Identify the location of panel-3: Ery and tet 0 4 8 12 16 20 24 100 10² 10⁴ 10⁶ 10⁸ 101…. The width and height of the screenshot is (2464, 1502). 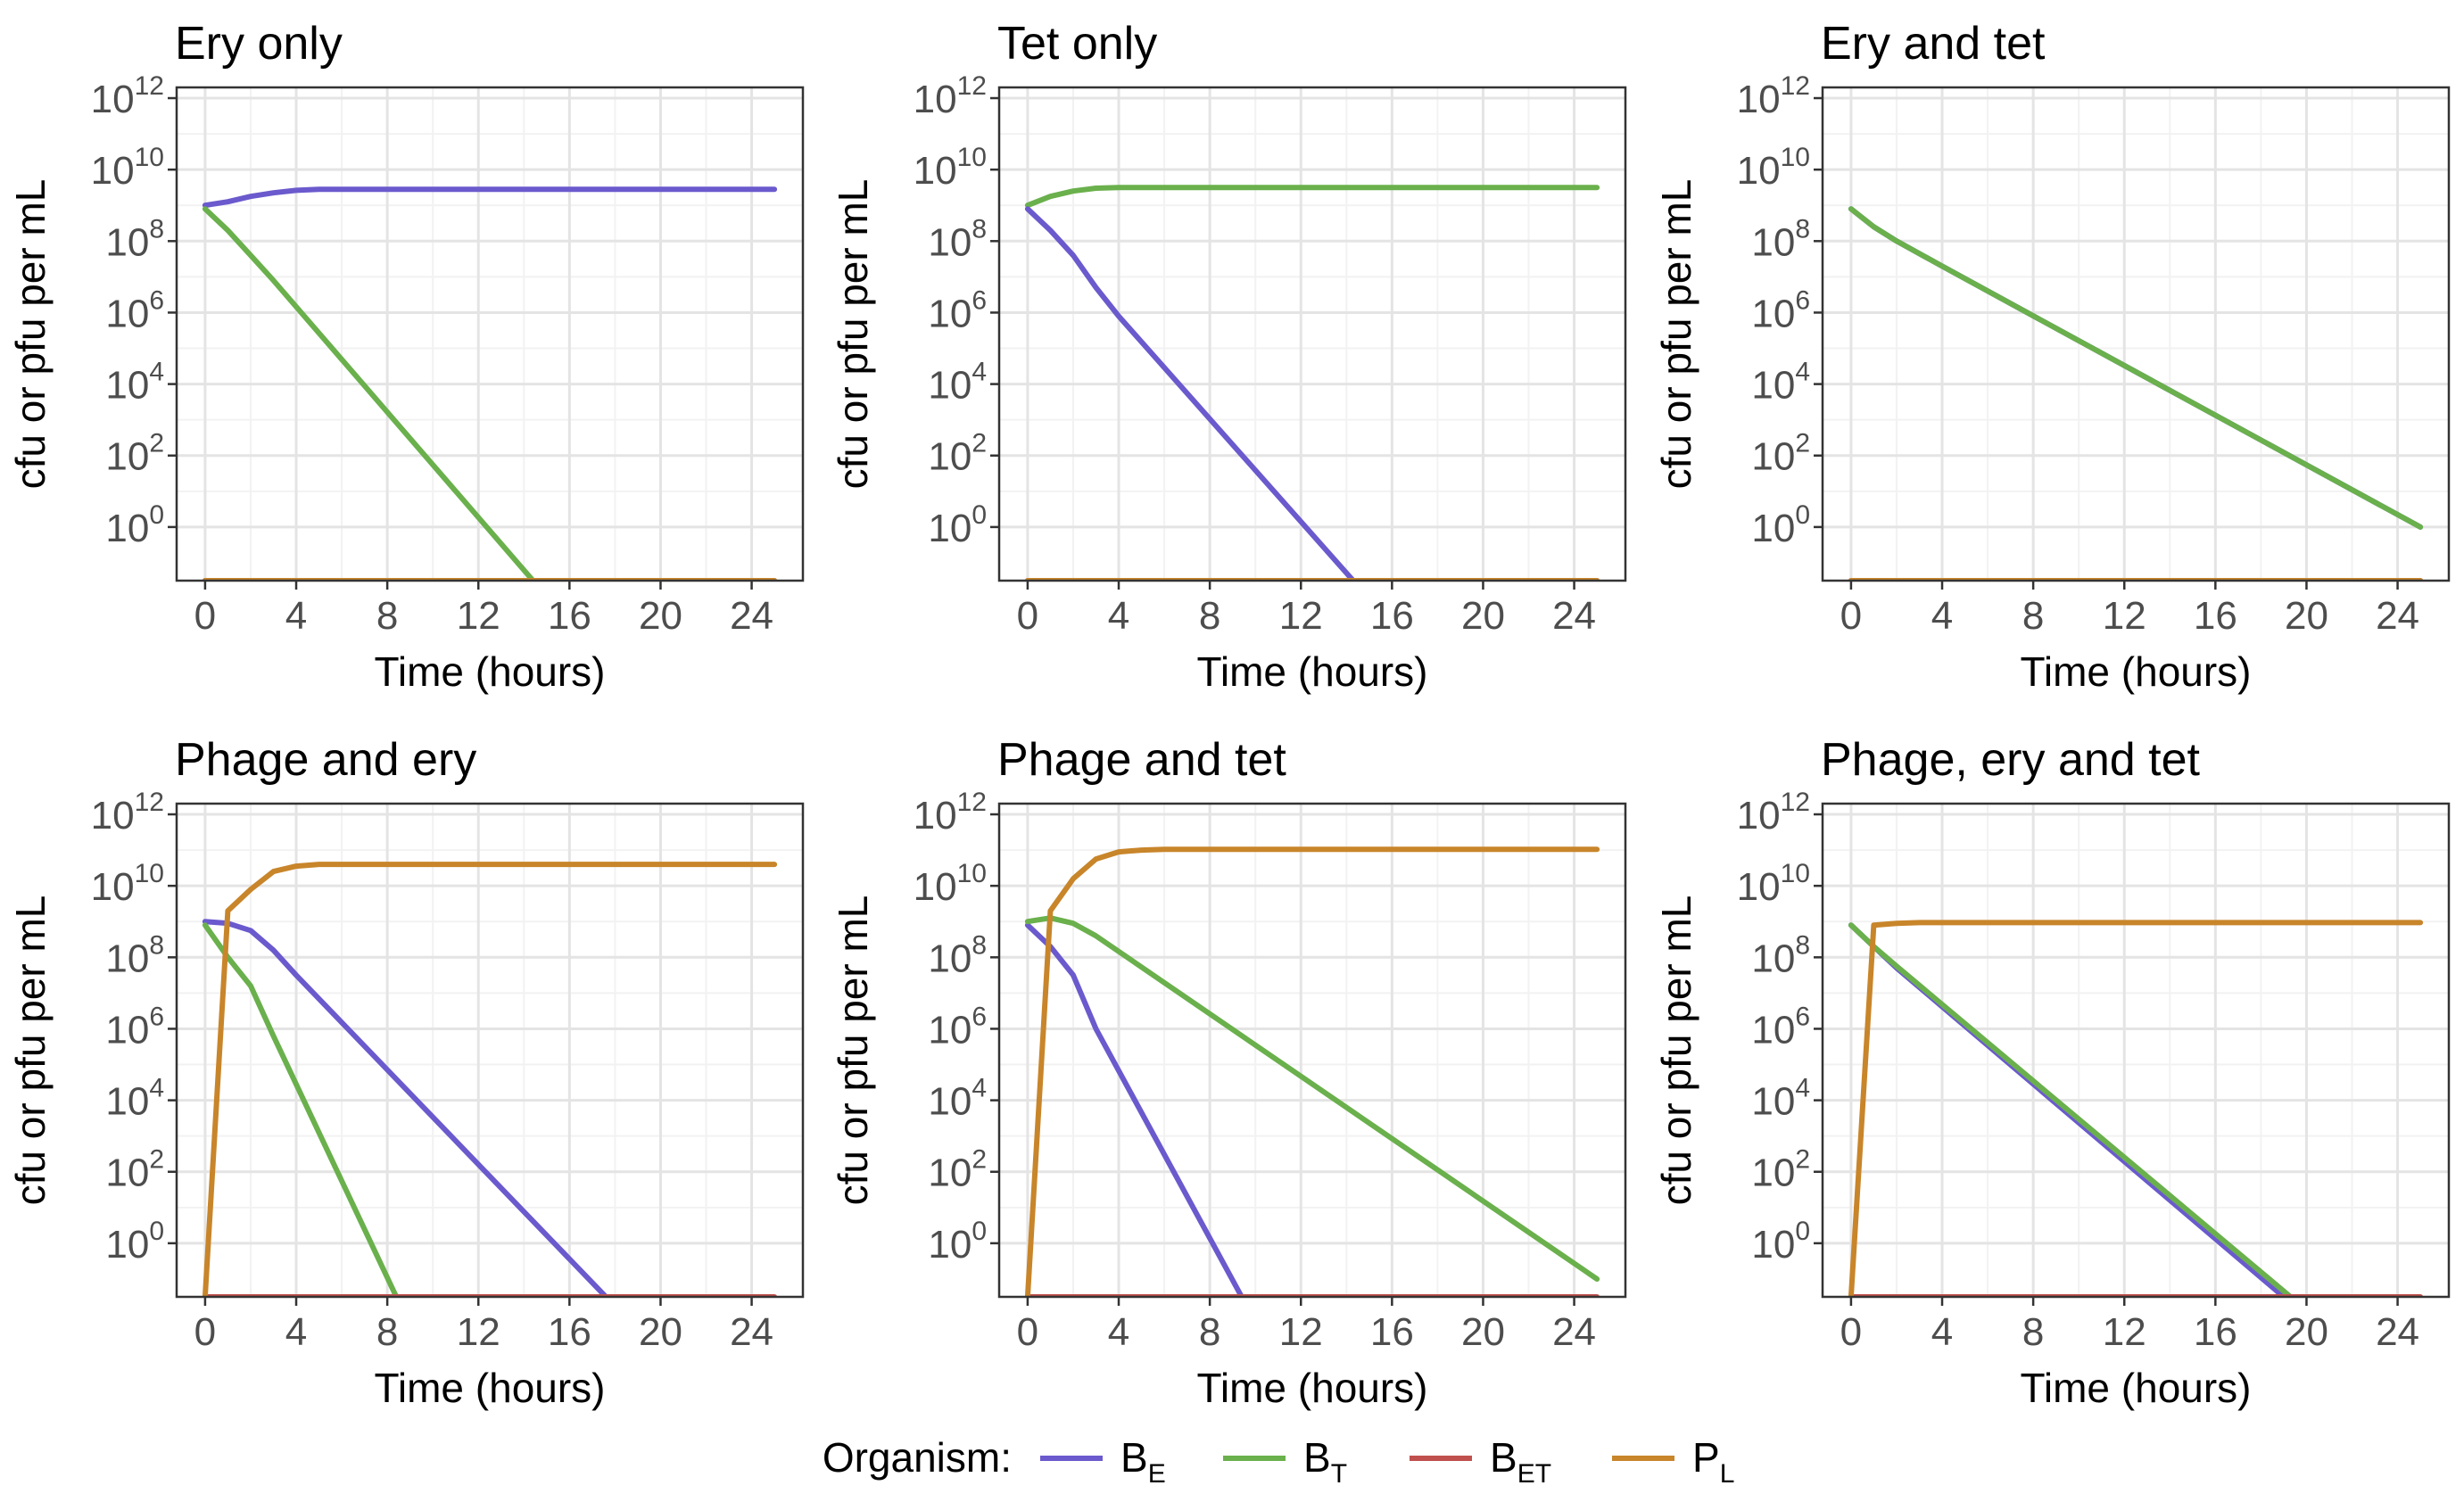
(2052, 356).